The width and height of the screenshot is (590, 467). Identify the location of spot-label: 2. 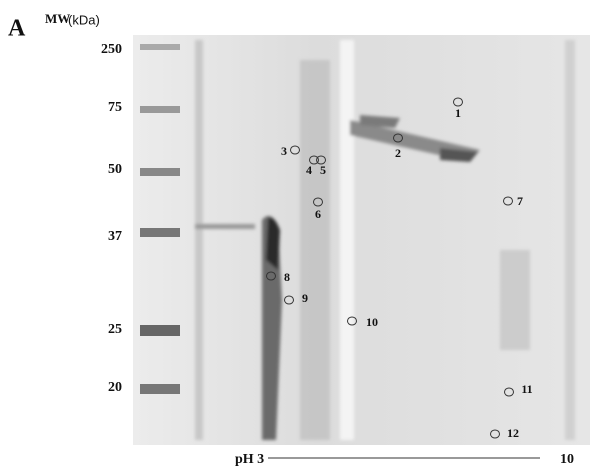
(398, 153).